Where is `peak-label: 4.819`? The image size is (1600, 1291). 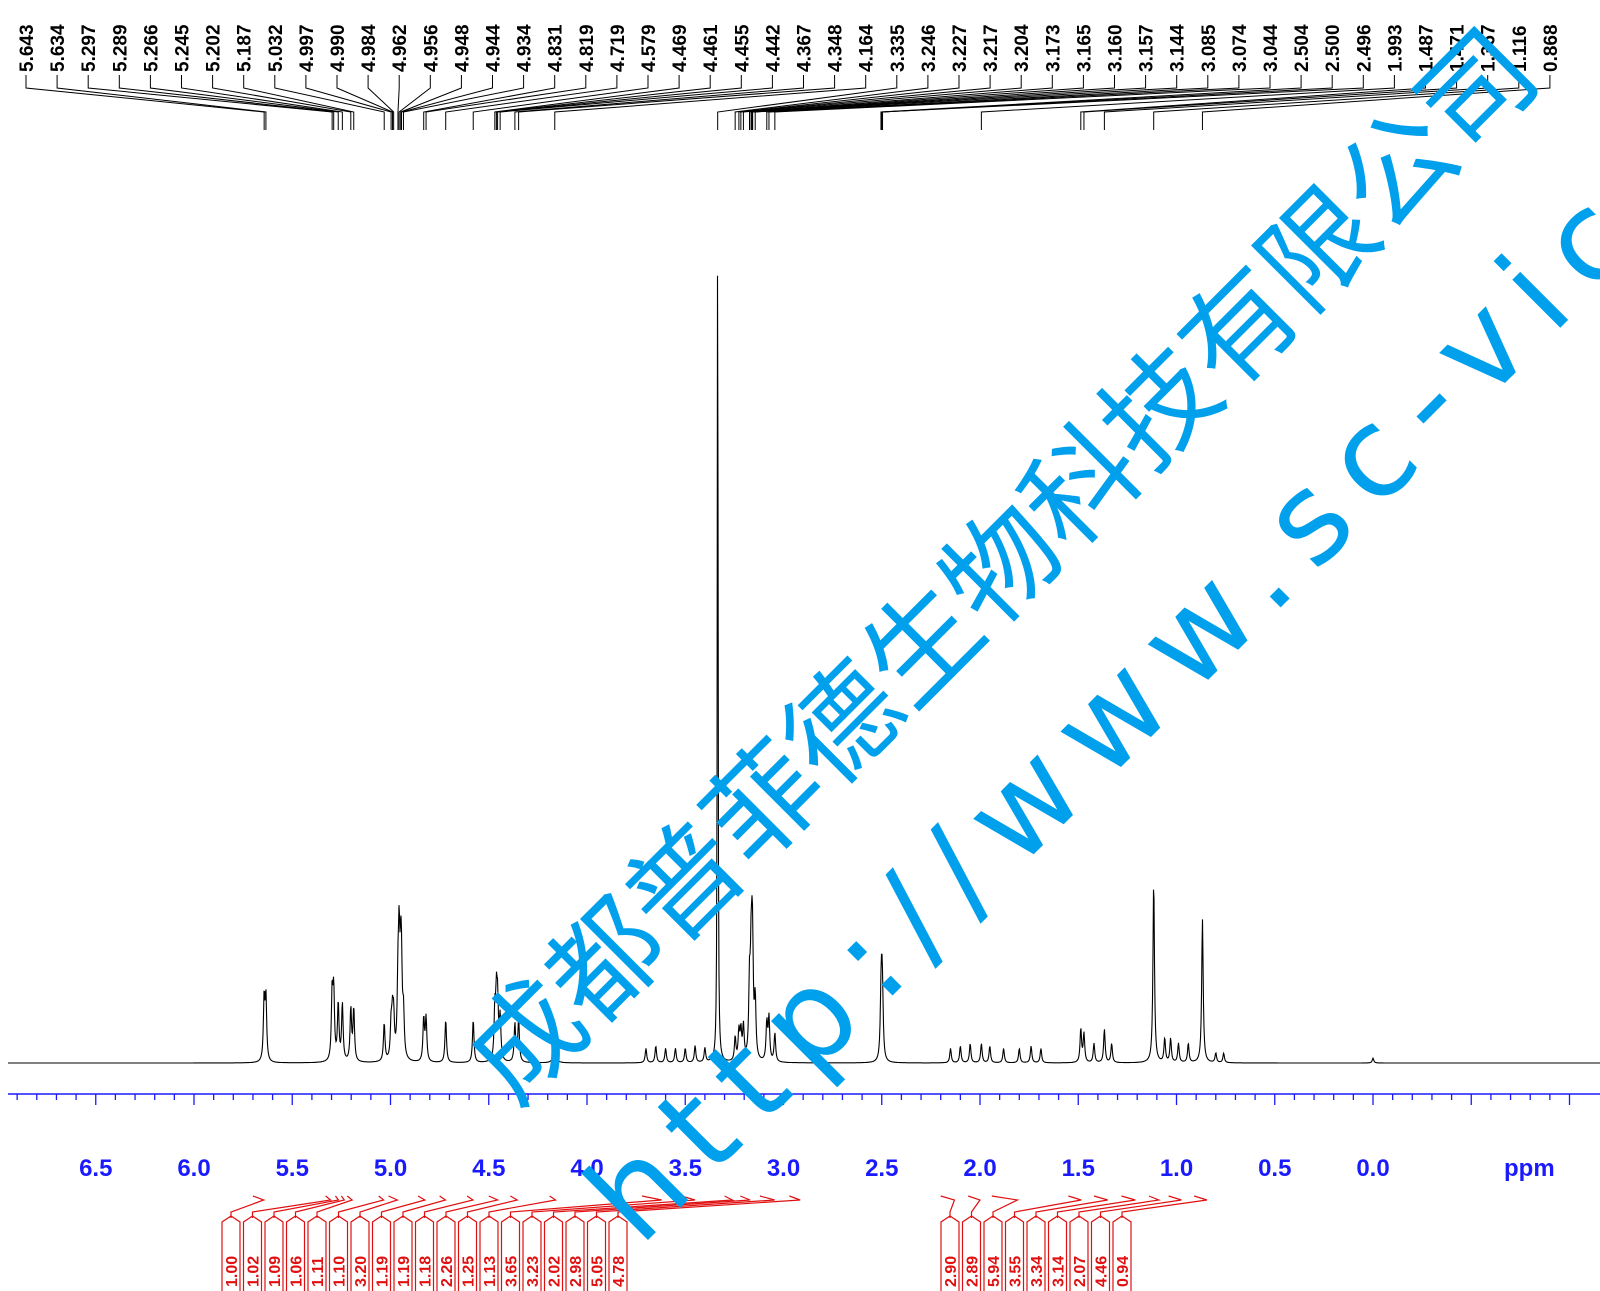 peak-label: 4.819 is located at coordinates (587, 48).